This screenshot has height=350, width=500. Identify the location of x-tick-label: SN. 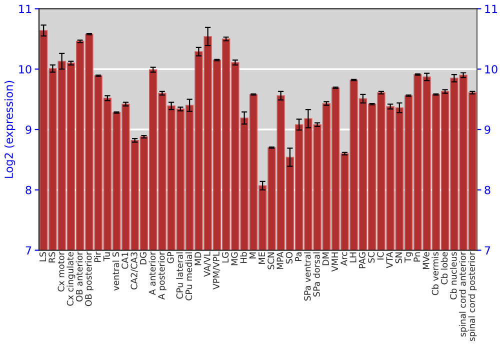
(398, 258).